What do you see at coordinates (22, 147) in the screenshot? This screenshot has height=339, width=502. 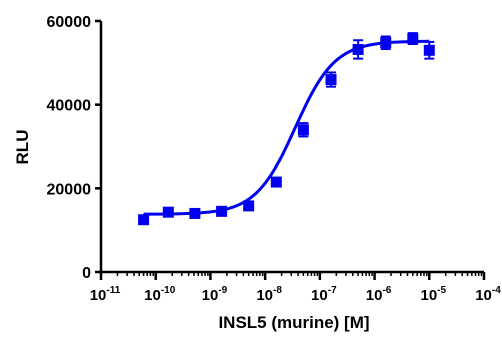 I see `y-axis-title: RLU` at bounding box center [22, 147].